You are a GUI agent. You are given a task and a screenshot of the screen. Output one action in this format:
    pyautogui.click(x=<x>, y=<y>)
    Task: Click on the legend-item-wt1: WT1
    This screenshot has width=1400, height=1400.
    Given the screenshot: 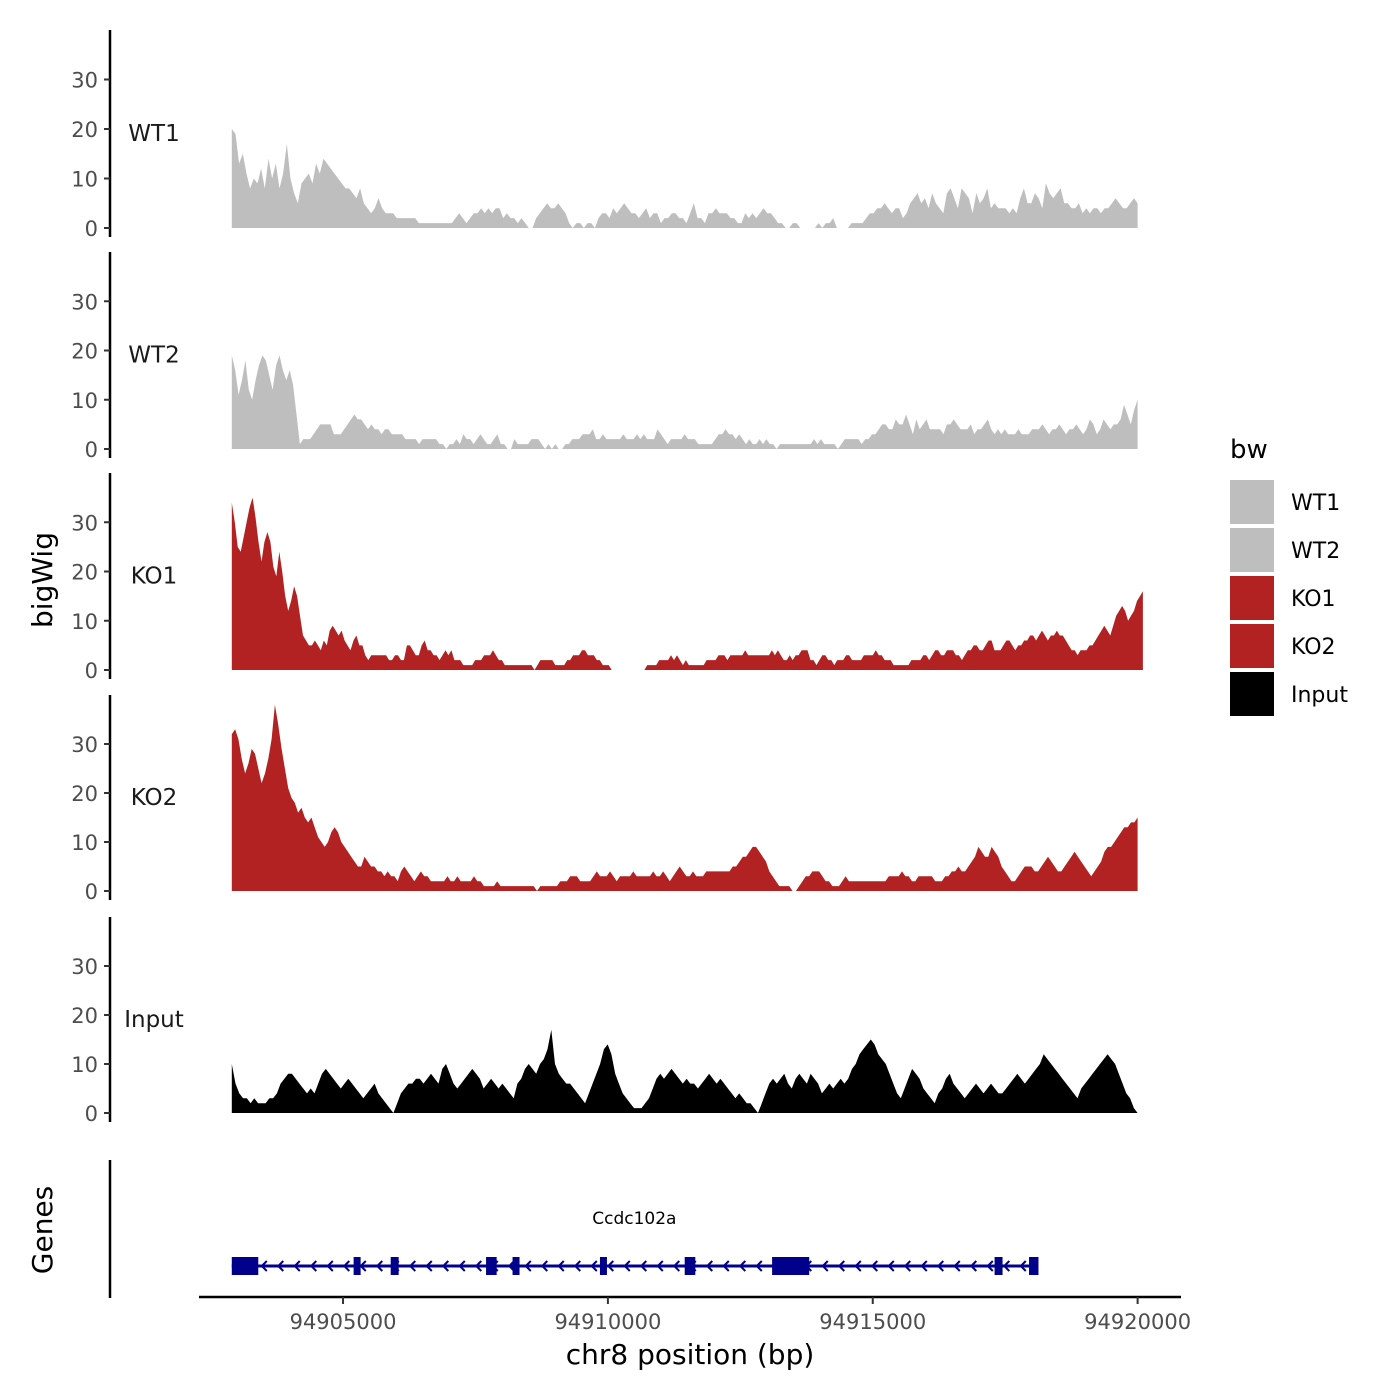 What is the action you would take?
    pyautogui.click(x=1285, y=502)
    